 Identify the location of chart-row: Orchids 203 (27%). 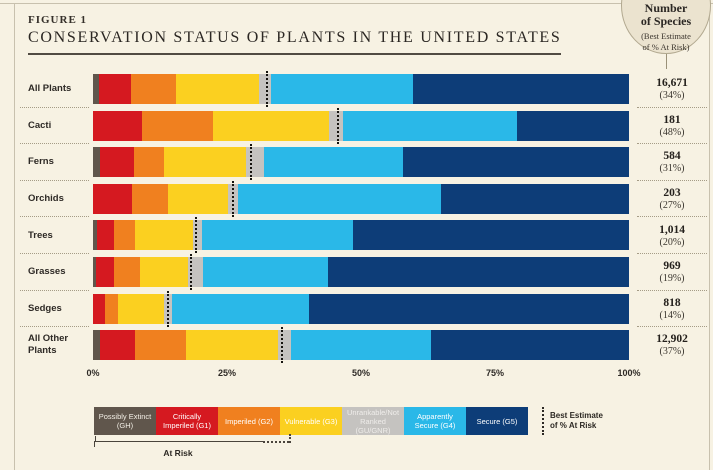
(356, 198).